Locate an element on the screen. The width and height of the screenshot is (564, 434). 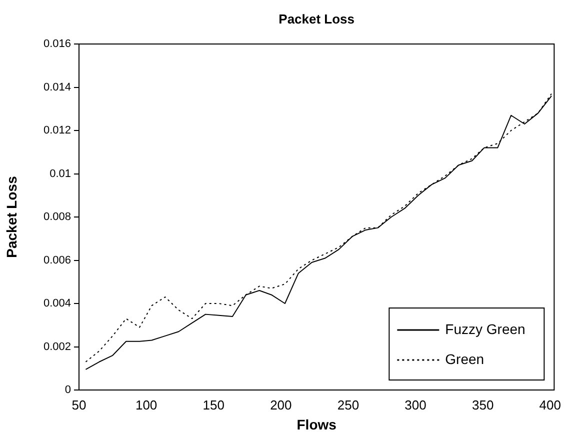
x-tick-label: 50 is located at coordinates (79, 404).